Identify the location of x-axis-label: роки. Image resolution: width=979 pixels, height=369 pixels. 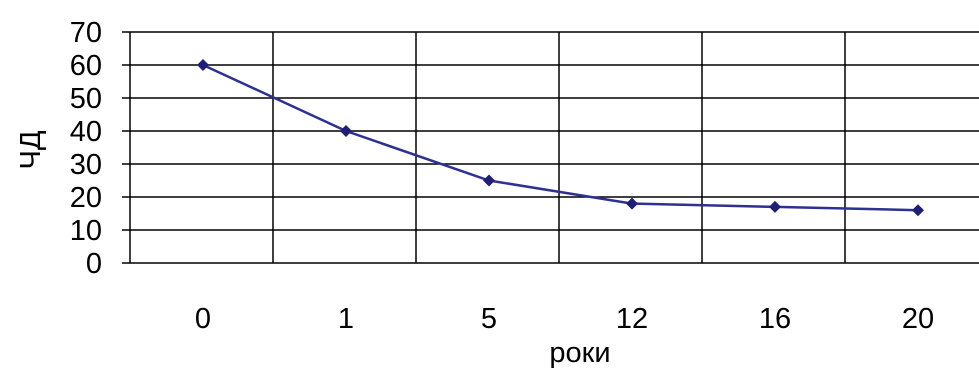
(579, 353).